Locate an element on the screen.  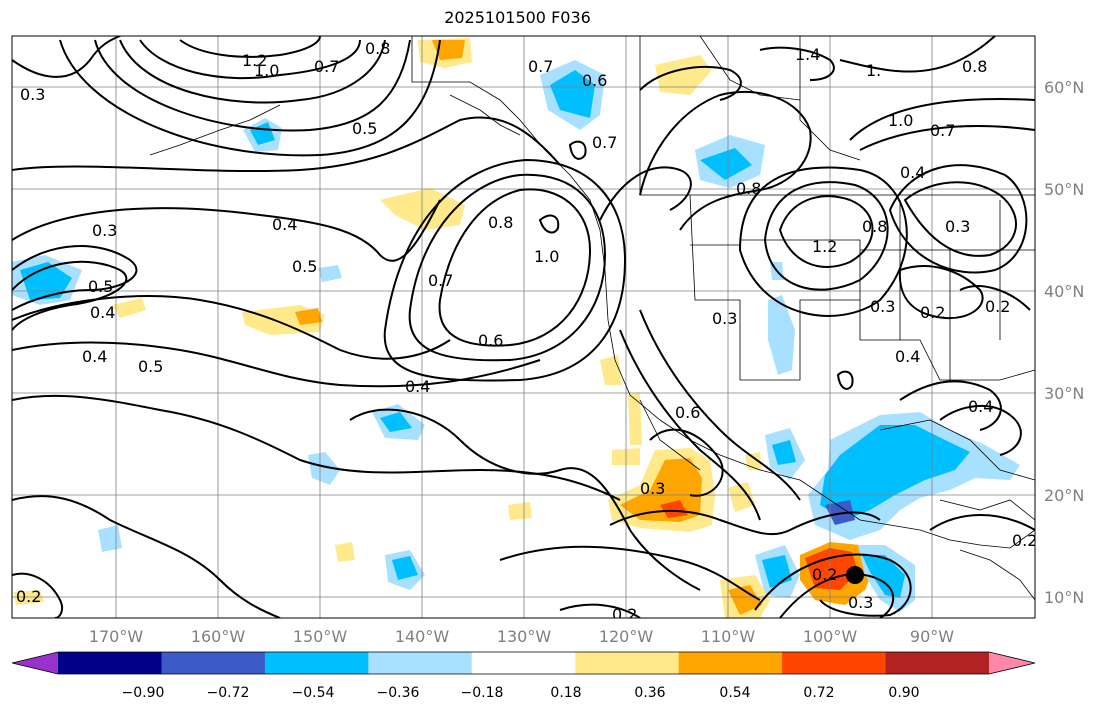
colorbar-extend-low is located at coordinates (35, 663).